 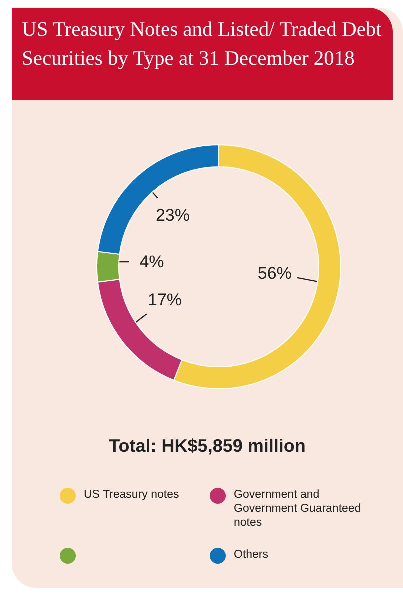 I want to click on legend-label: Others, so click(x=251, y=555).